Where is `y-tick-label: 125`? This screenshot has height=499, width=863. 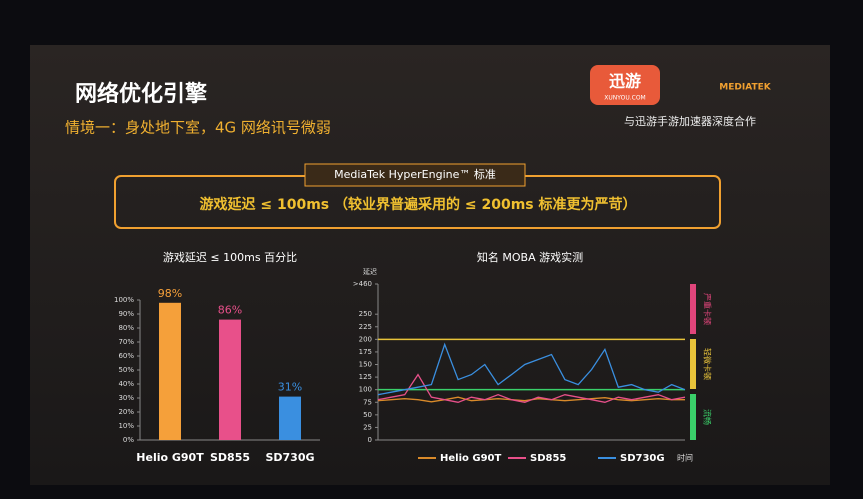 y-tick-label: 125 is located at coordinates (365, 377).